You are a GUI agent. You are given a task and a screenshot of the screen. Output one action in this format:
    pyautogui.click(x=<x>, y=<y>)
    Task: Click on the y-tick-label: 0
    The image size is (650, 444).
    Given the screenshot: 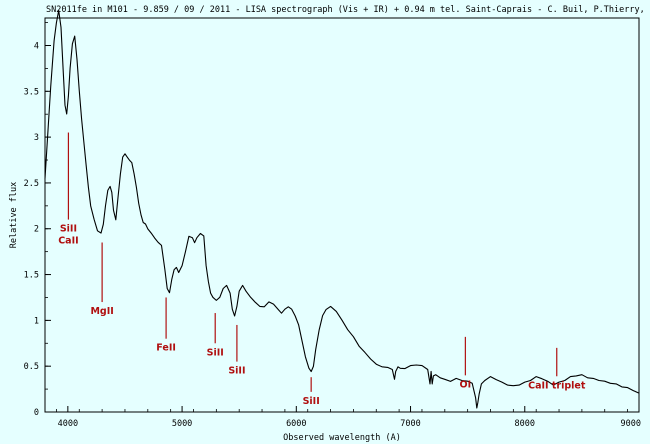 What is the action you would take?
    pyautogui.click(x=36, y=413)
    